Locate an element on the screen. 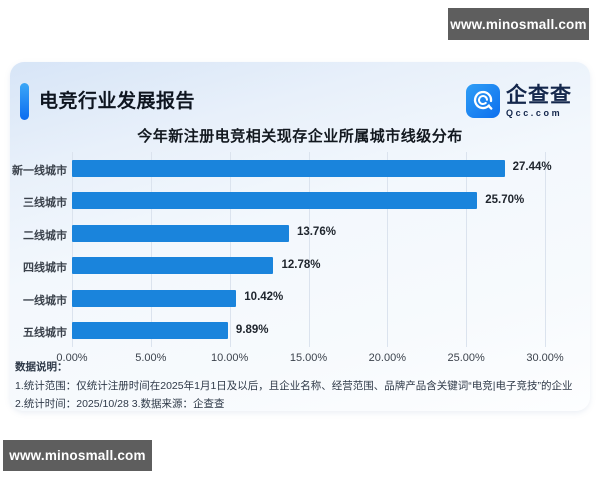  report-title: 电竞行业发展报告 is located at coordinates (117, 101).